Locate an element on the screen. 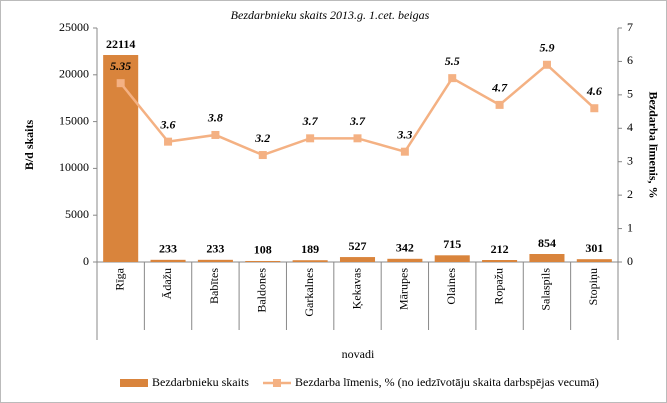 This screenshot has width=667, height=403. x-tick-label: Ropažu is located at coordinates (498, 286).